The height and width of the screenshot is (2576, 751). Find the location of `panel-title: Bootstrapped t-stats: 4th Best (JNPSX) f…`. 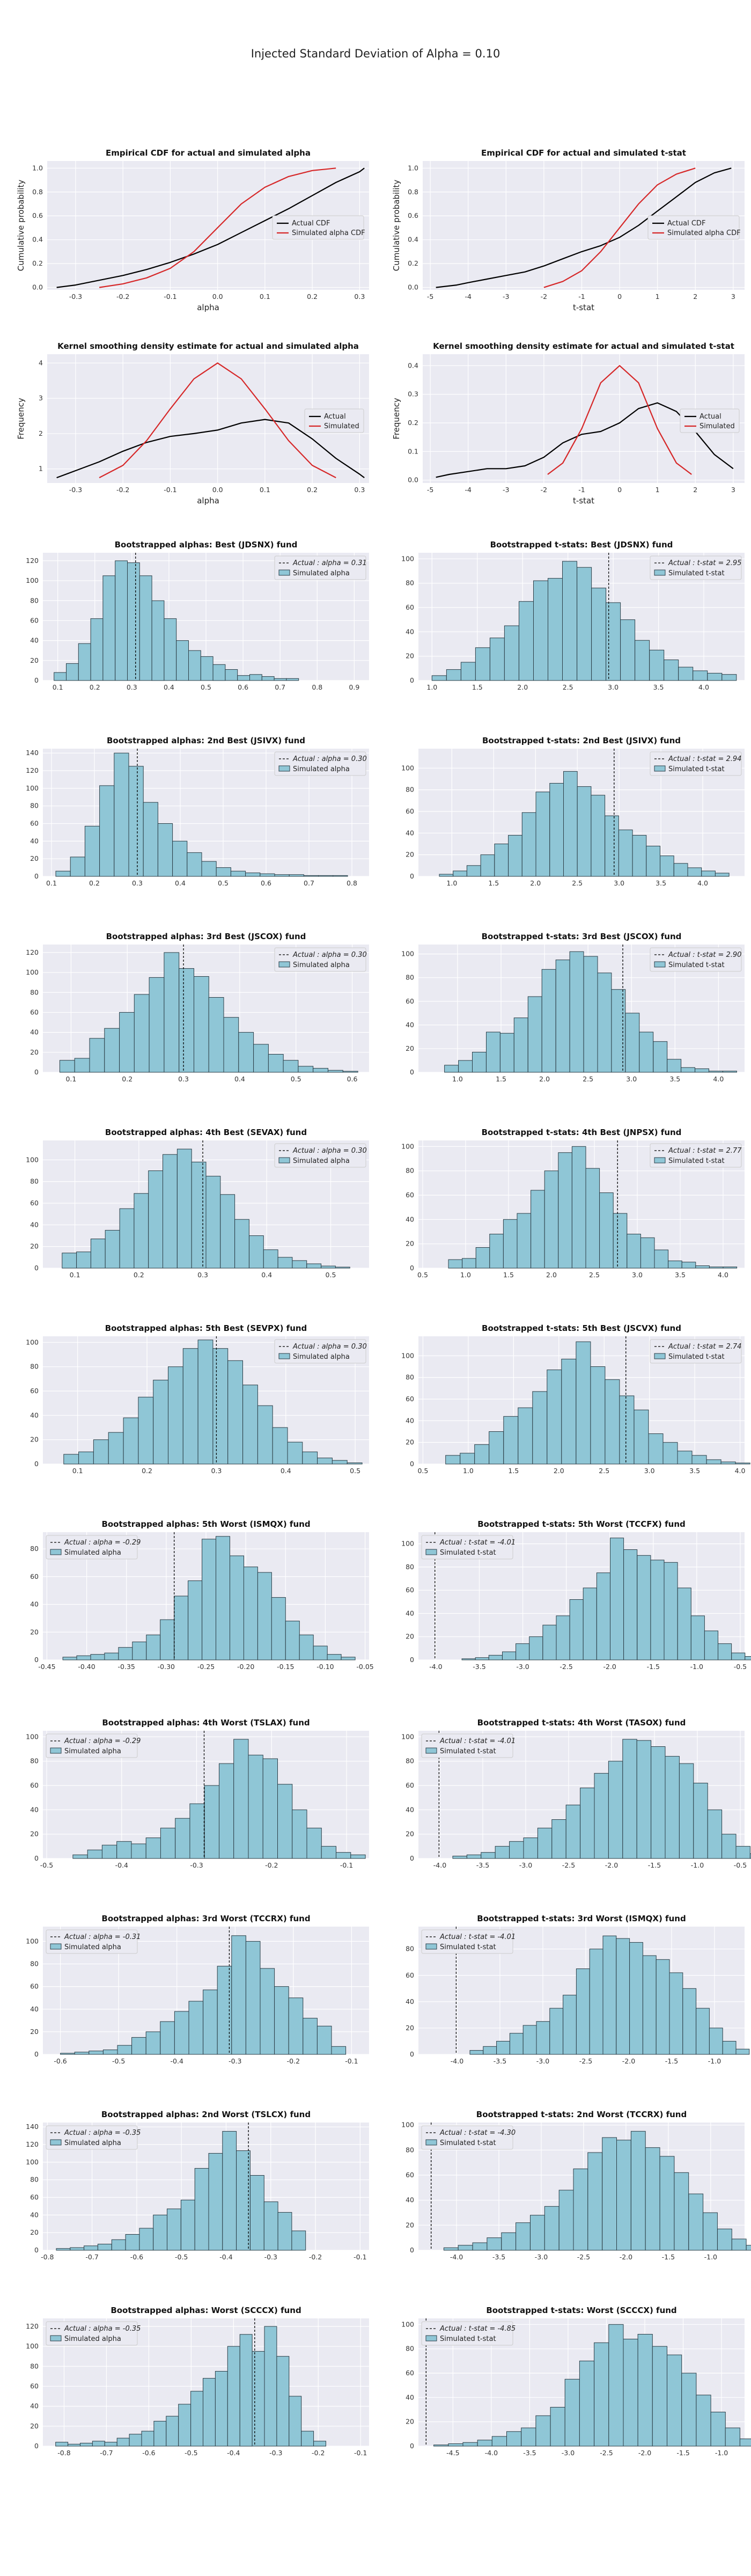

panel-title: Bootstrapped t-stats: 4th Best (JNPSX) f… is located at coordinates (582, 1132).